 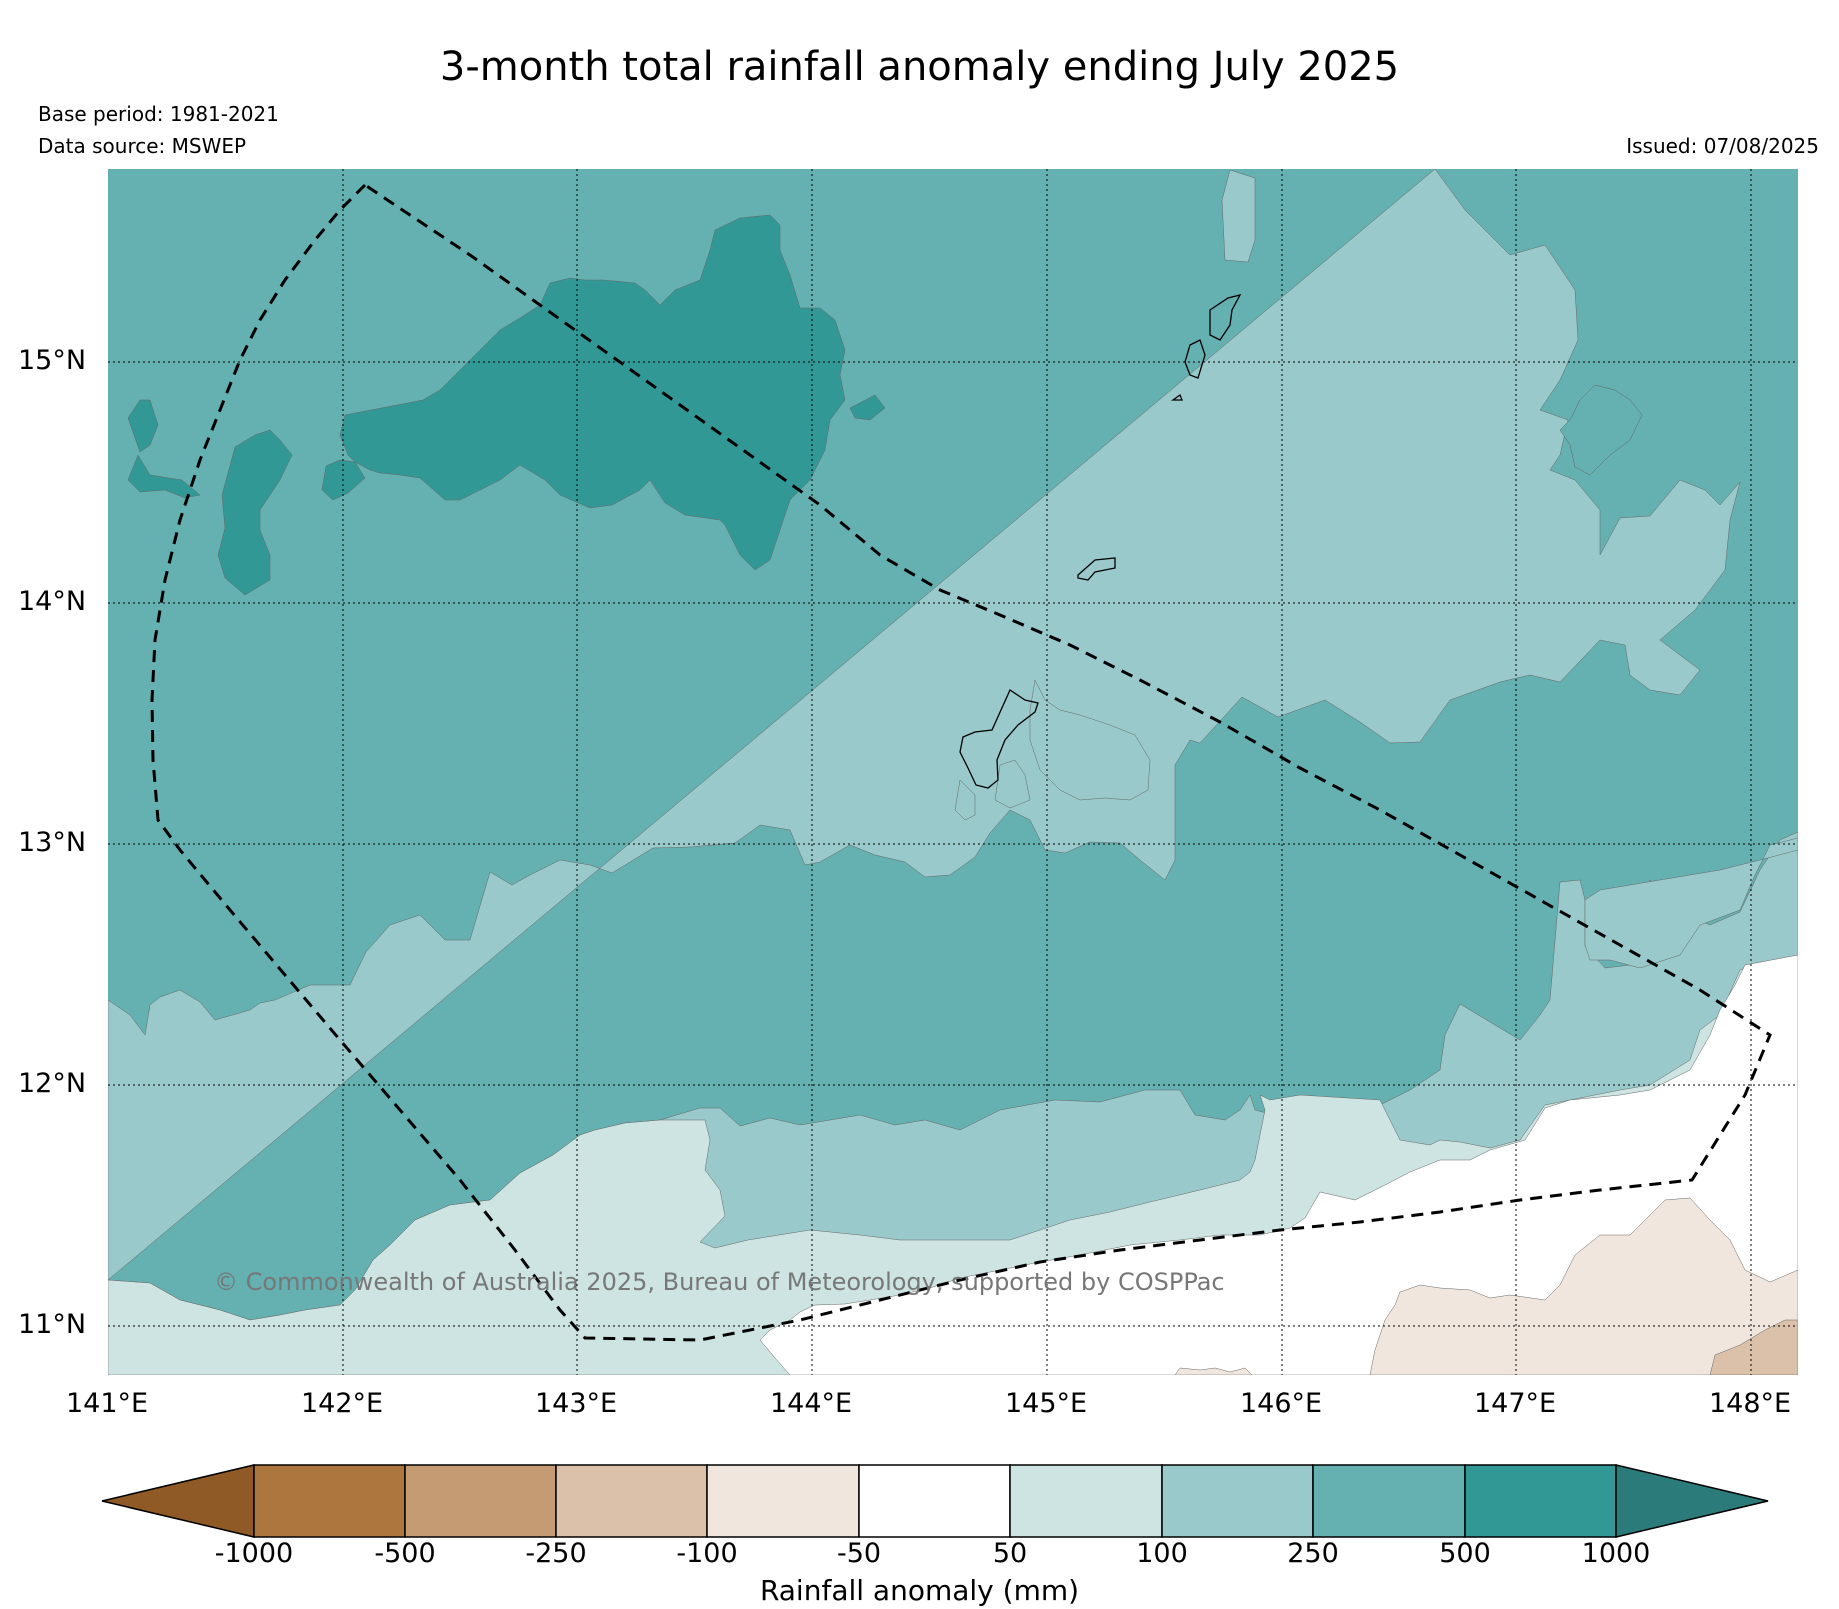 What do you see at coordinates (52, 1083) in the screenshot?
I see `lat-label-12n: 12°N` at bounding box center [52, 1083].